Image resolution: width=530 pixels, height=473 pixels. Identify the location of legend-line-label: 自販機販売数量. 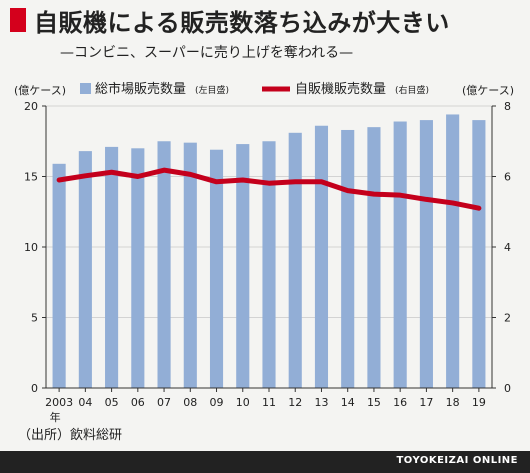
(340, 89).